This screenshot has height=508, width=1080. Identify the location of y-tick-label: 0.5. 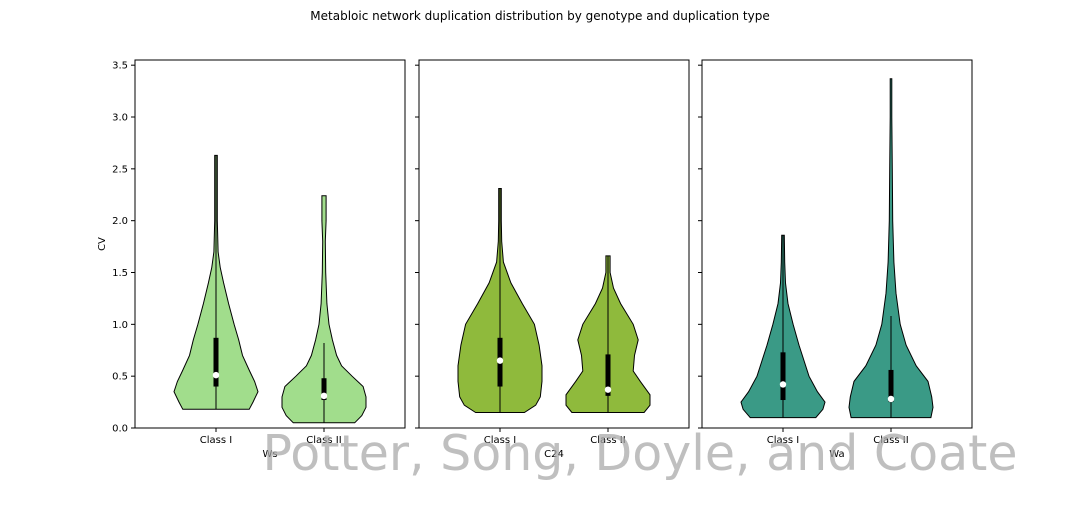
(120, 377).